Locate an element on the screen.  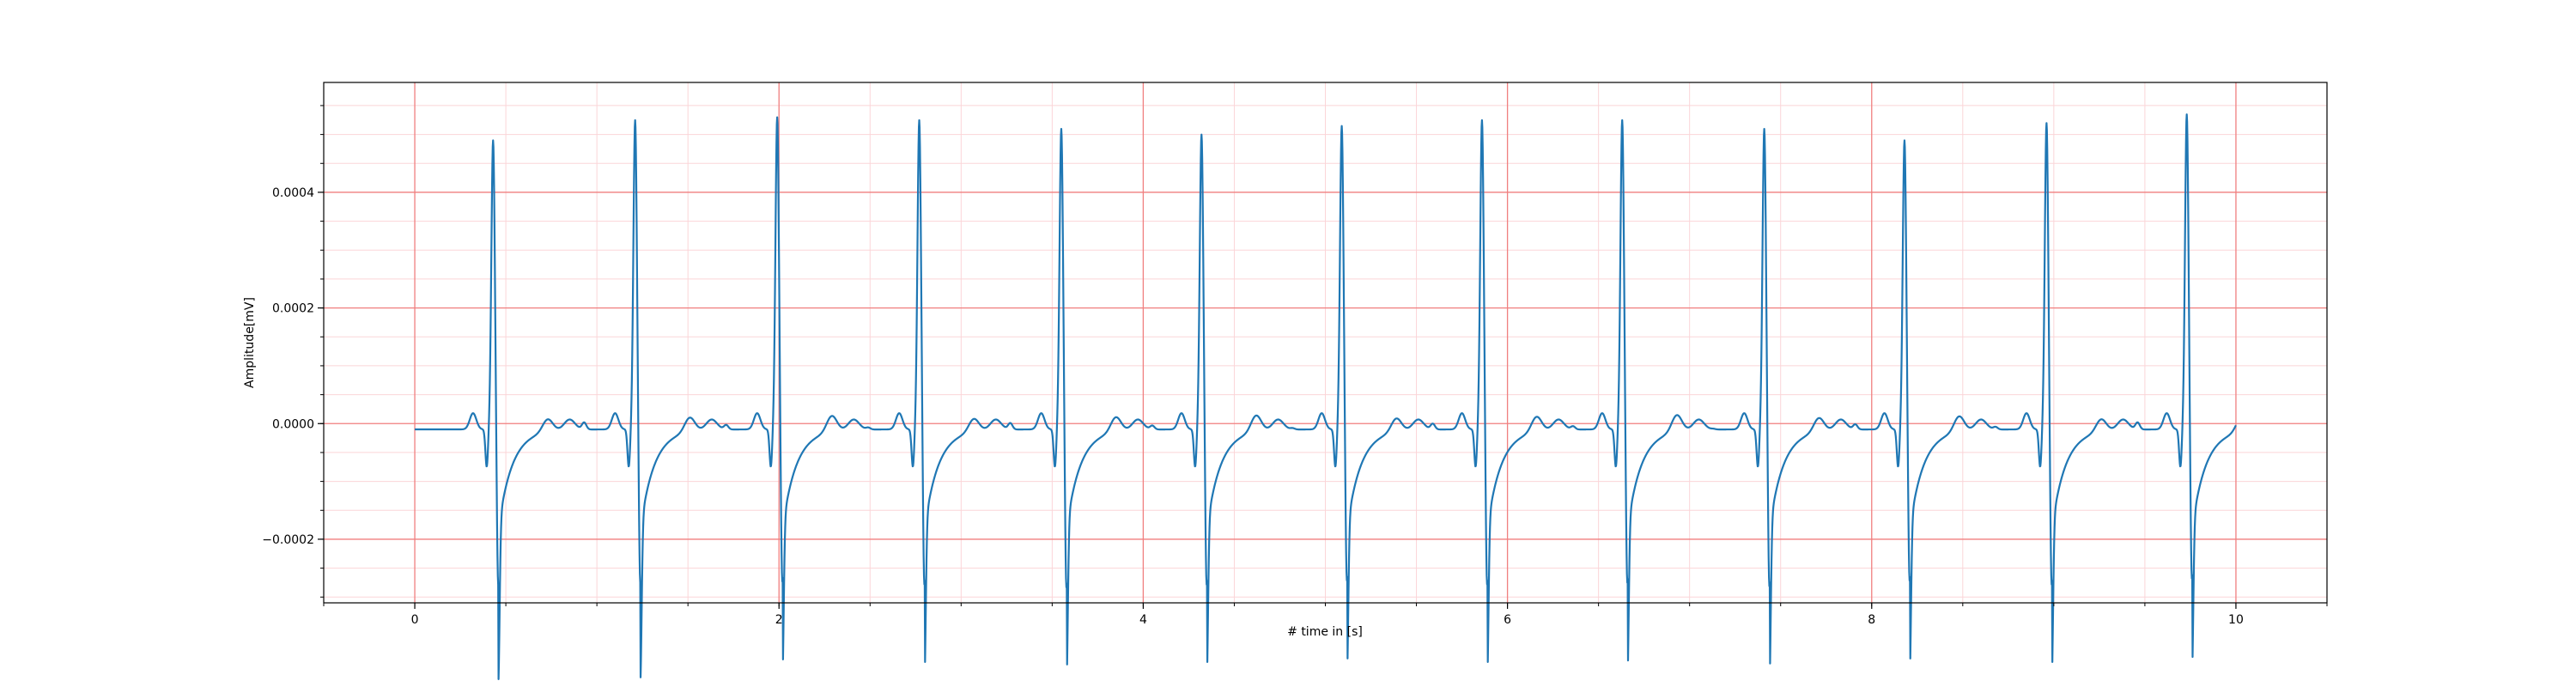
y-tick-label: −0.0002 is located at coordinates (288, 540).